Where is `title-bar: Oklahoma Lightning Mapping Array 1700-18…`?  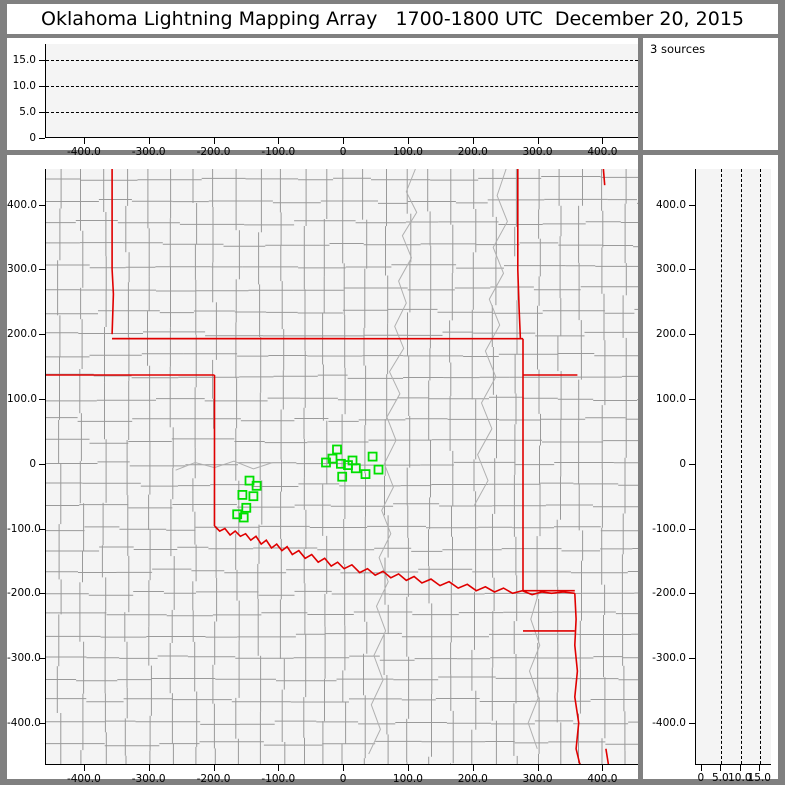
title-bar: Oklahoma Lightning Mapping Array 1700-18… is located at coordinates (392, 19).